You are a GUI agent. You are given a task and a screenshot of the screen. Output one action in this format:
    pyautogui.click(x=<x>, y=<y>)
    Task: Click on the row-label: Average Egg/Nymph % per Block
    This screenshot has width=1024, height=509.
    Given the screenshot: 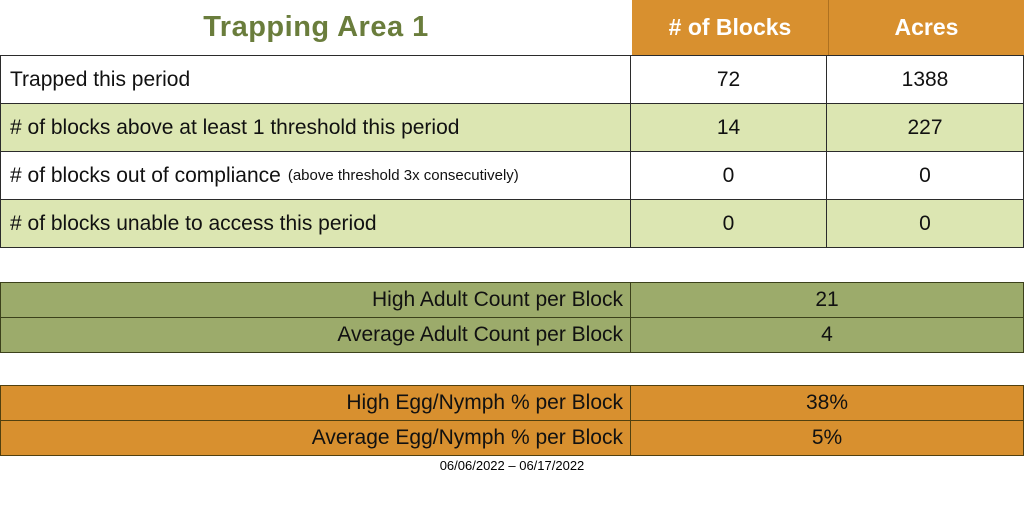 What is the action you would take?
    pyautogui.click(x=467, y=437)
    